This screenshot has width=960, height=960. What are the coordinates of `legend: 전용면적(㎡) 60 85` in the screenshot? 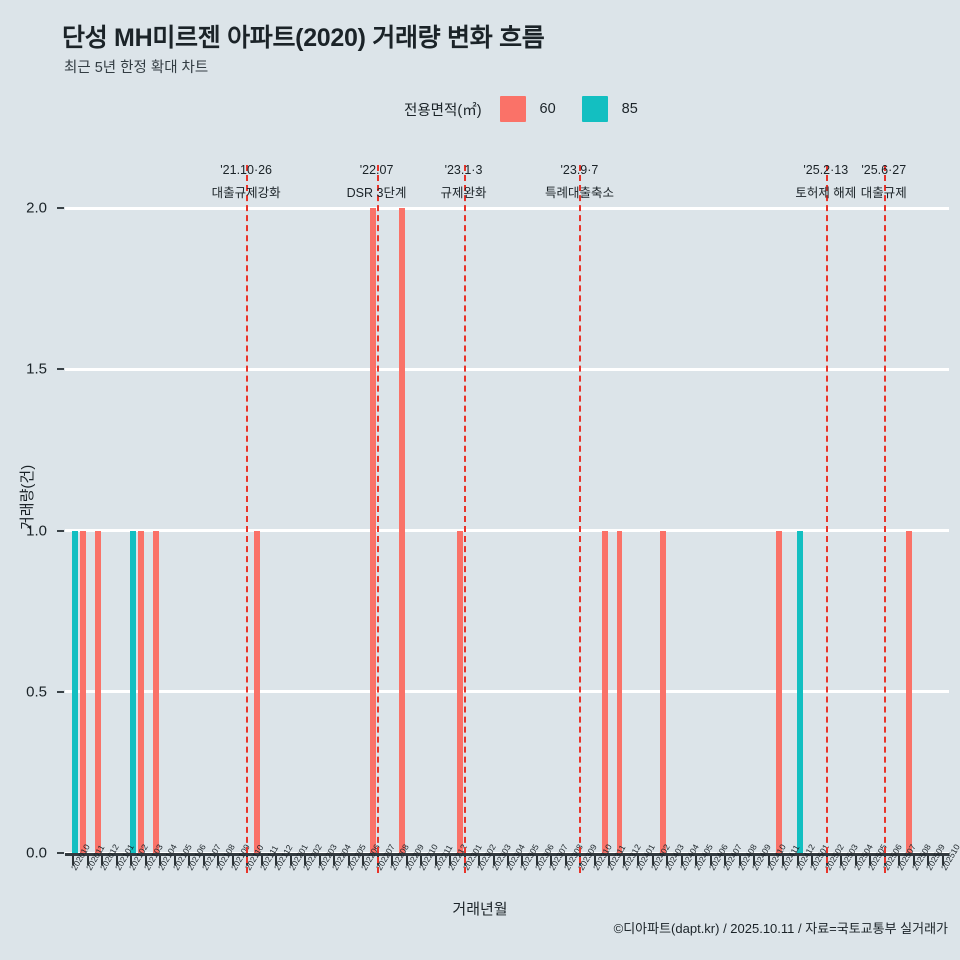 It's located at (521, 109).